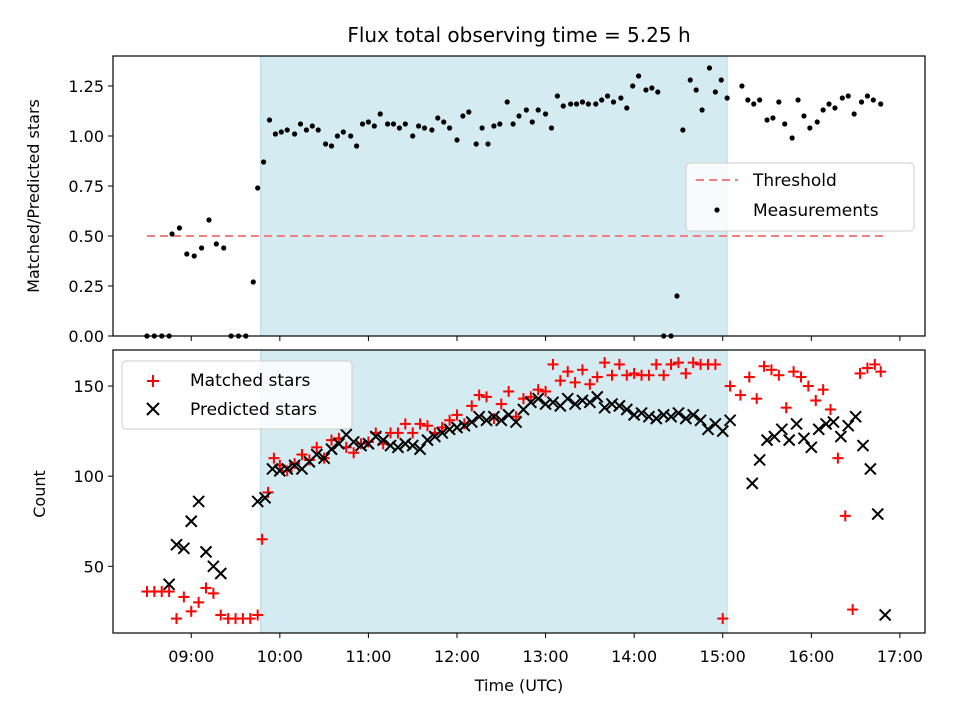 This screenshot has height=720, width=960. I want to click on legend-measurements-label: Measurements, so click(816, 211).